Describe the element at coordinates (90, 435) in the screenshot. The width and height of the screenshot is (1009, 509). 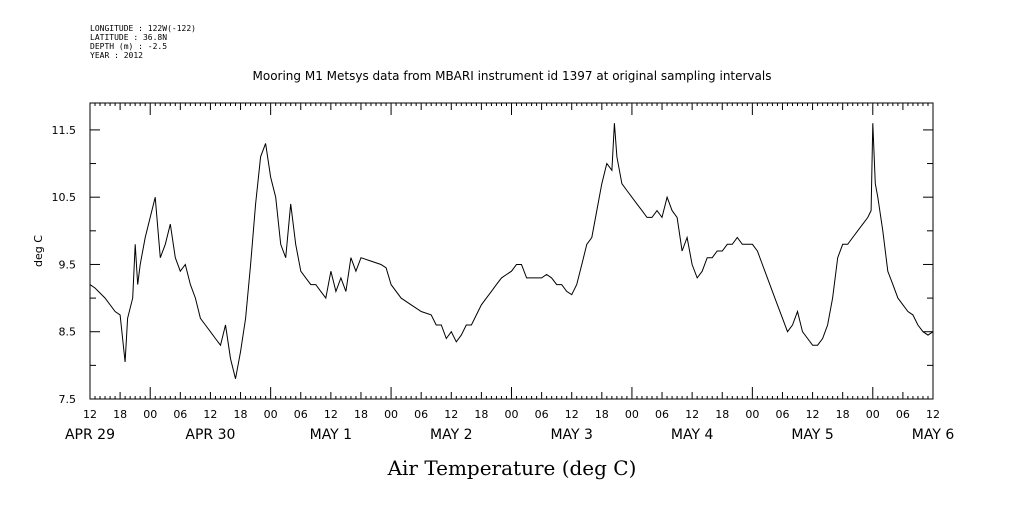
I see `date-label: APR 29` at that location.